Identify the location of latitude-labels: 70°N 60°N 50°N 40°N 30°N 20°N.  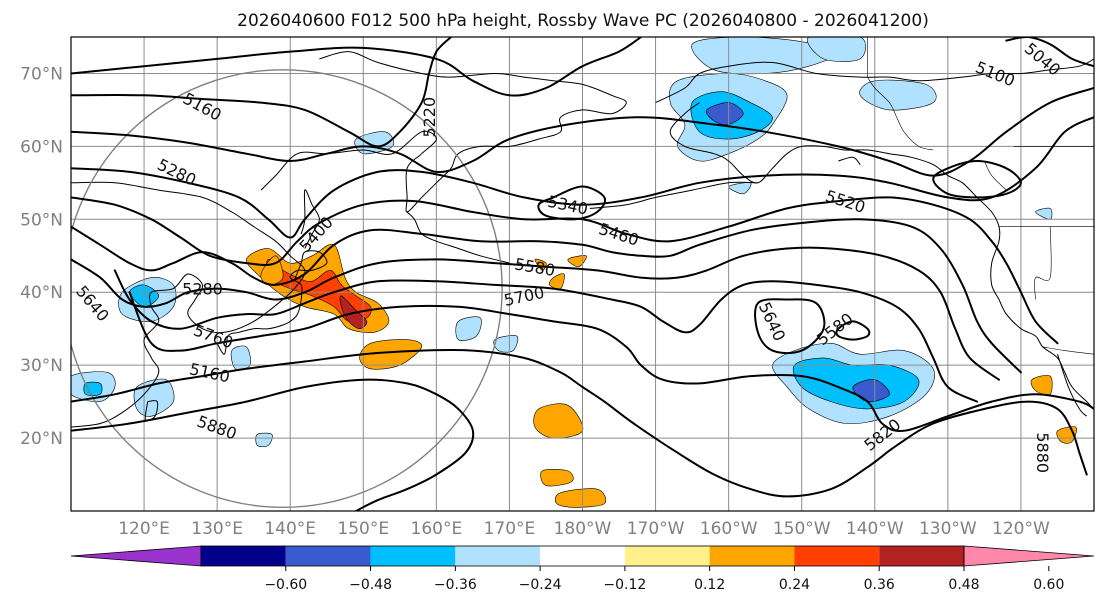
(41, 256).